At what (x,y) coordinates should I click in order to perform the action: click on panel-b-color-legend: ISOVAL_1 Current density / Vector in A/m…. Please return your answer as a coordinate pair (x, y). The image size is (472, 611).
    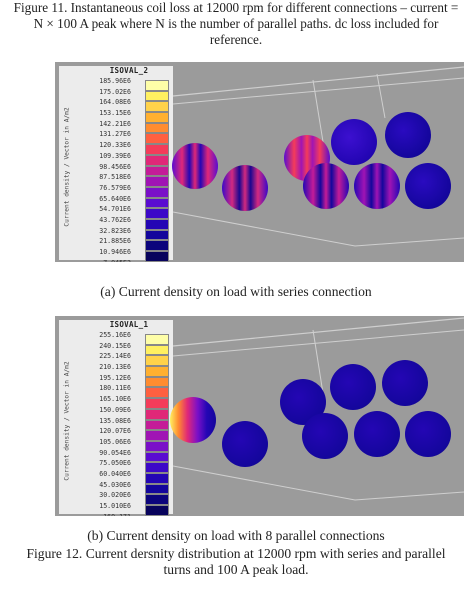
    Looking at the image, I should click on (116, 418).